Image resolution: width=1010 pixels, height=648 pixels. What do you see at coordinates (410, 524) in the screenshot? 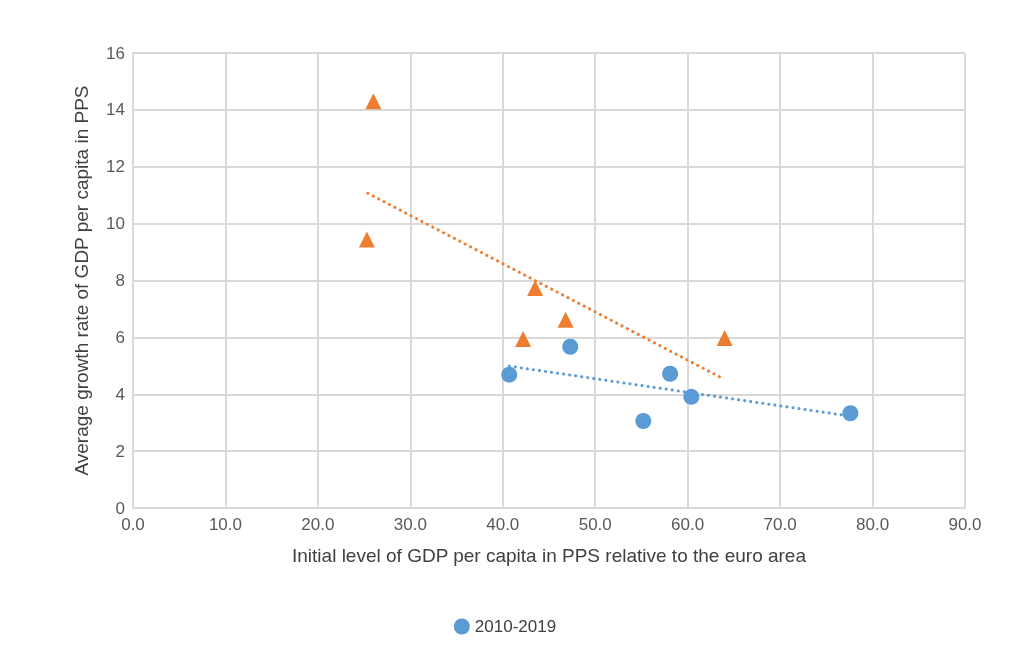
I see `x-tick-label: 30.0` at bounding box center [410, 524].